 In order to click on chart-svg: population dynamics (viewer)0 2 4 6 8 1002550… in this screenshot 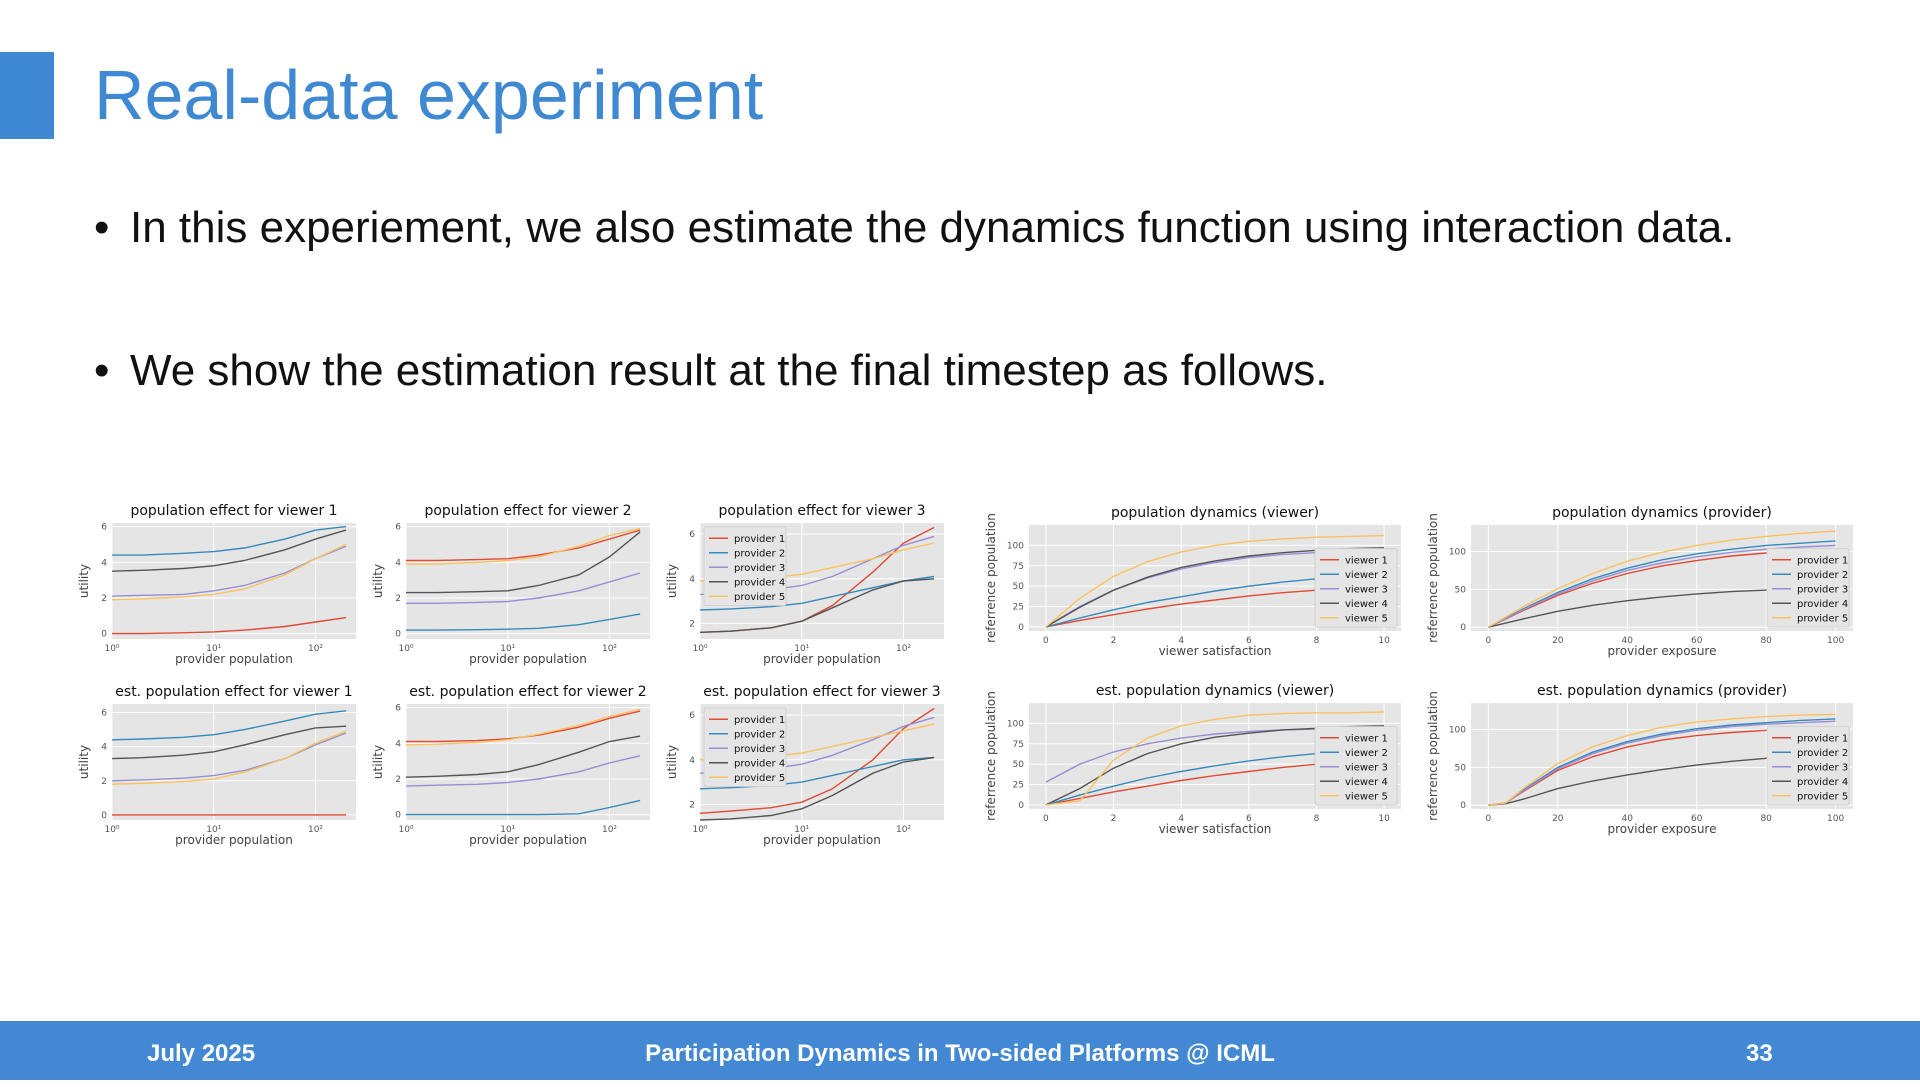, I will do `click(1192, 581)`.